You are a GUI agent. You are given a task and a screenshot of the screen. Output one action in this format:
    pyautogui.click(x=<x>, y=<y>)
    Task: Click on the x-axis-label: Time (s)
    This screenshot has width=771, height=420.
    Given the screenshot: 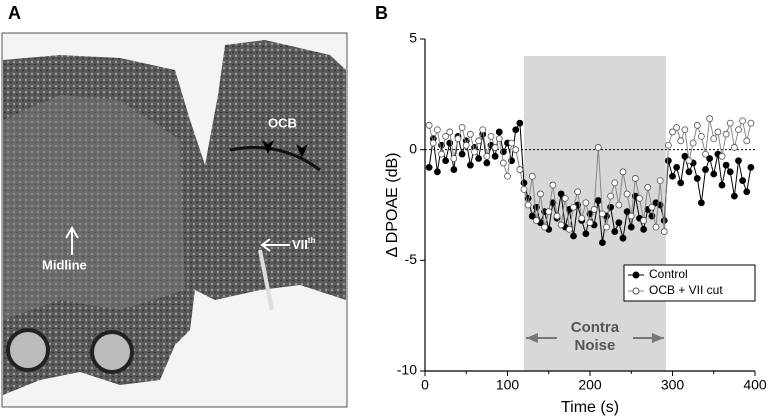 What is the action you would take?
    pyautogui.click(x=590, y=407)
    